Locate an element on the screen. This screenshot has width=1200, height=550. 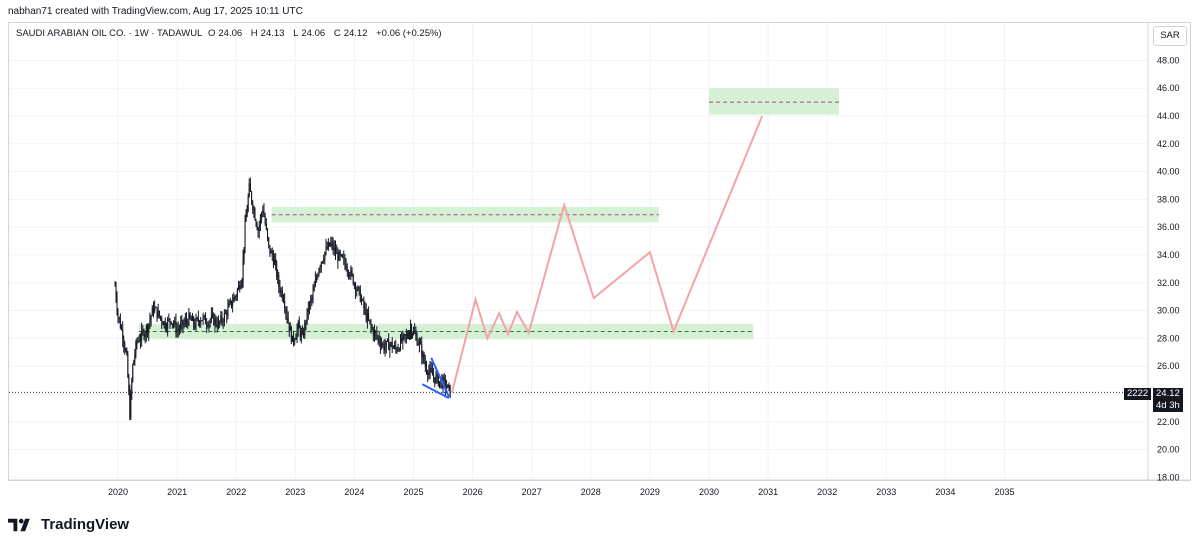
y-tick-label: 44.00 is located at coordinates (1168, 116).